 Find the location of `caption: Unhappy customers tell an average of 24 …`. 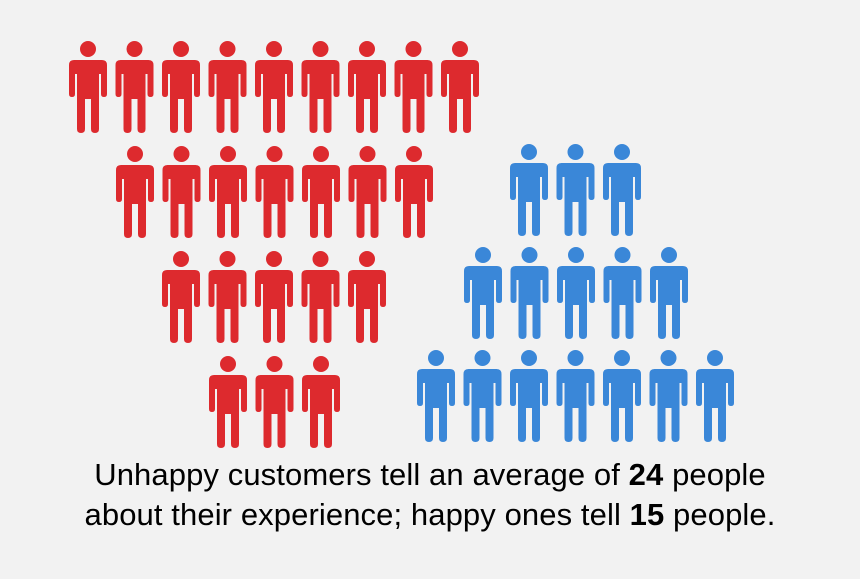

caption: Unhappy customers tell an average of 24 … is located at coordinates (430, 495).